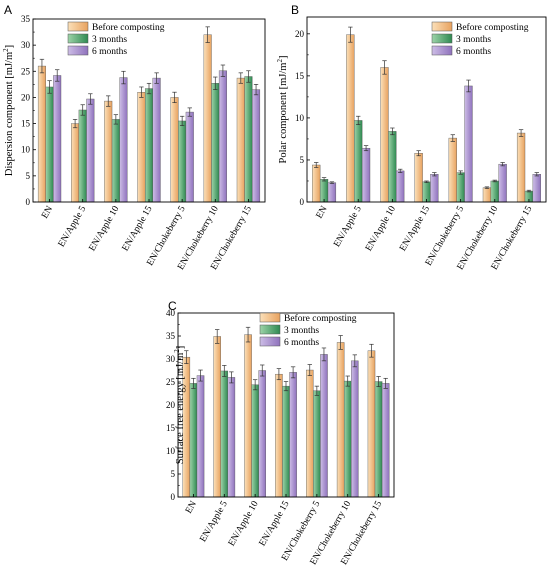  Describe the element at coordinates (381, 228) in the screenshot. I see `category-label-1-2: EN/Apple 10` at that location.